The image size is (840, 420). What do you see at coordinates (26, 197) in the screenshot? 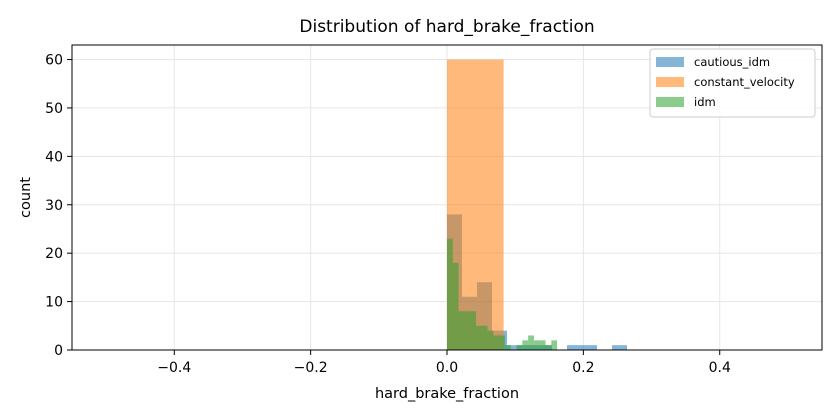
I see `y-axis-label: count` at bounding box center [26, 197].